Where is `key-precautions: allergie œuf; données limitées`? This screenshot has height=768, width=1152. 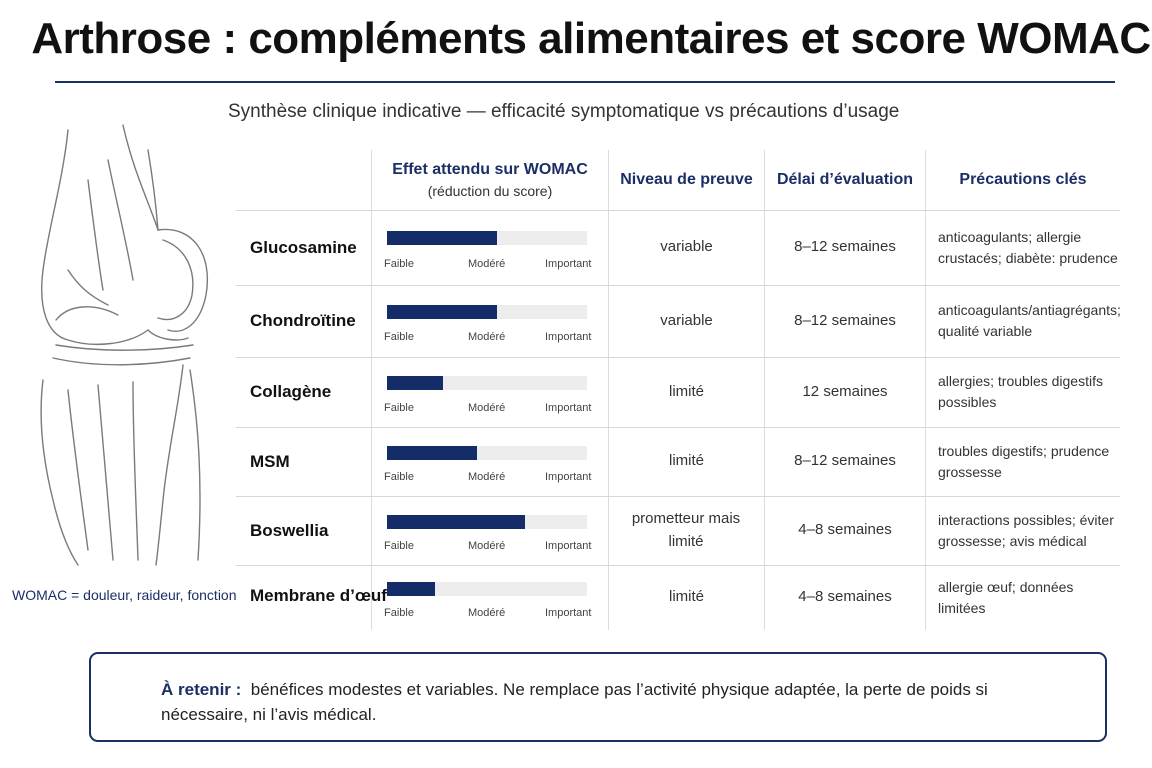 key-precautions: allergie œuf; données limitées is located at coordinates (1006, 597).